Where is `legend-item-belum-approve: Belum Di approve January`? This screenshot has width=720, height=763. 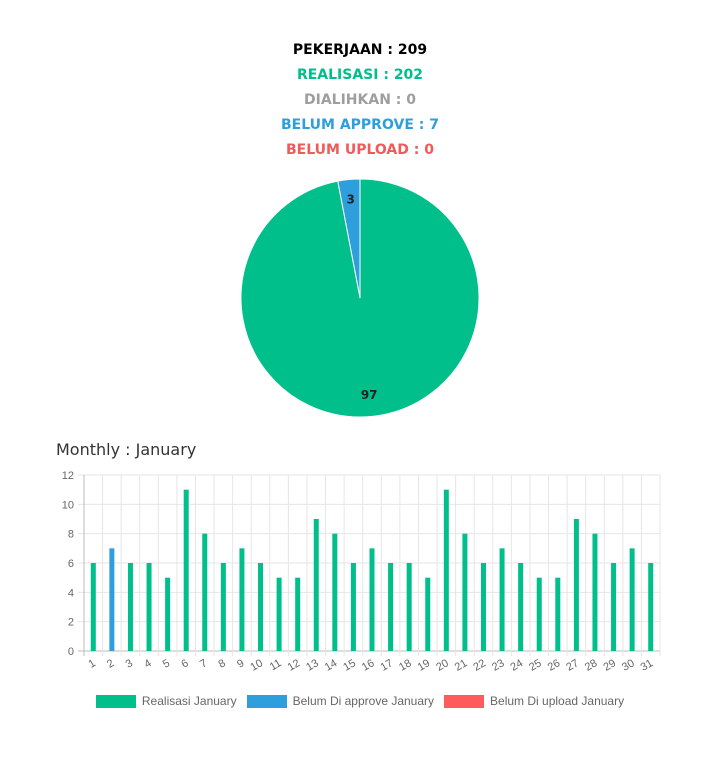 legend-item-belum-approve: Belum Di approve January is located at coordinates (340, 701).